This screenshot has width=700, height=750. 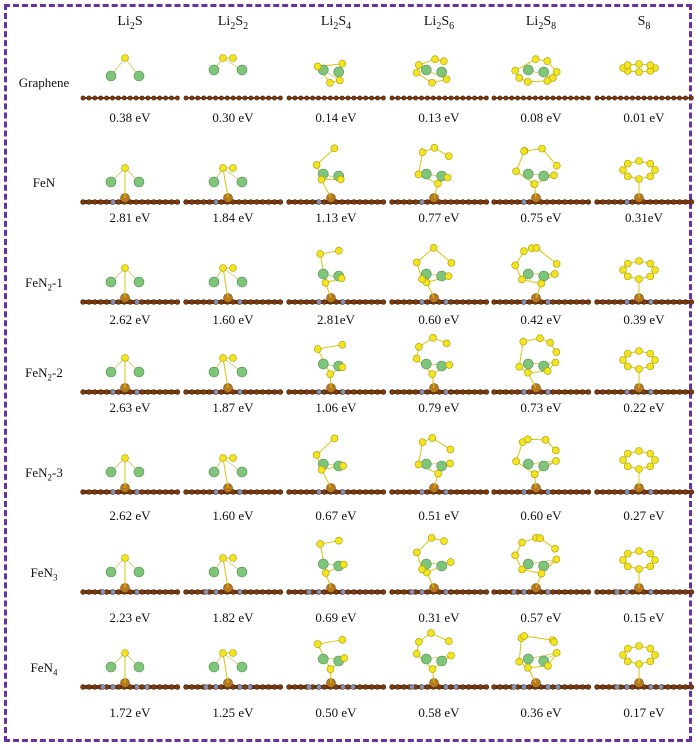 What do you see at coordinates (336, 617) in the screenshot?
I see `binding-energy-label: 0.69 eV` at bounding box center [336, 617].